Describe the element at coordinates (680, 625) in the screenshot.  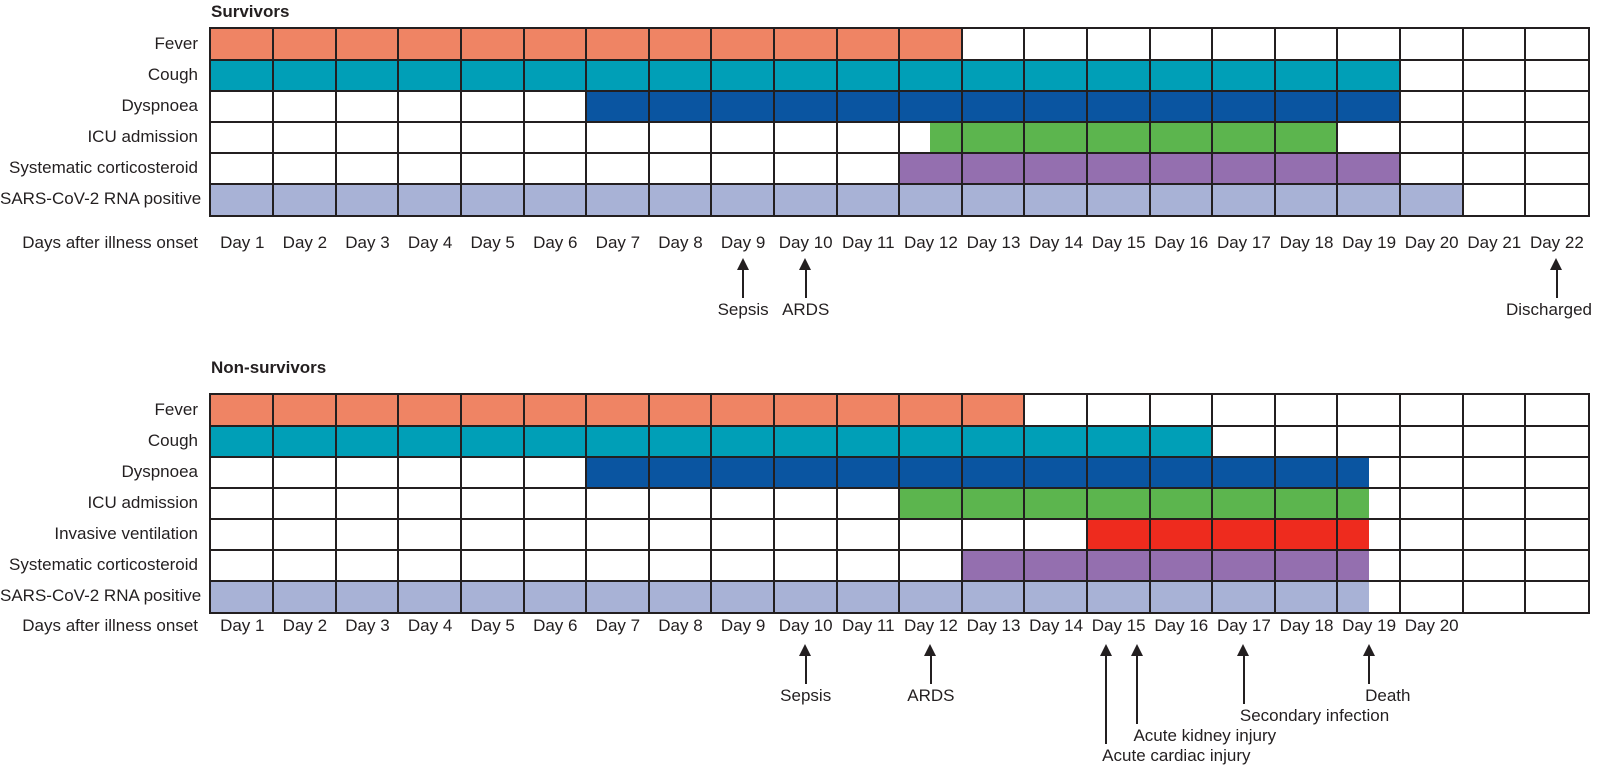
I see `day-label-8: Day 8` at that location.